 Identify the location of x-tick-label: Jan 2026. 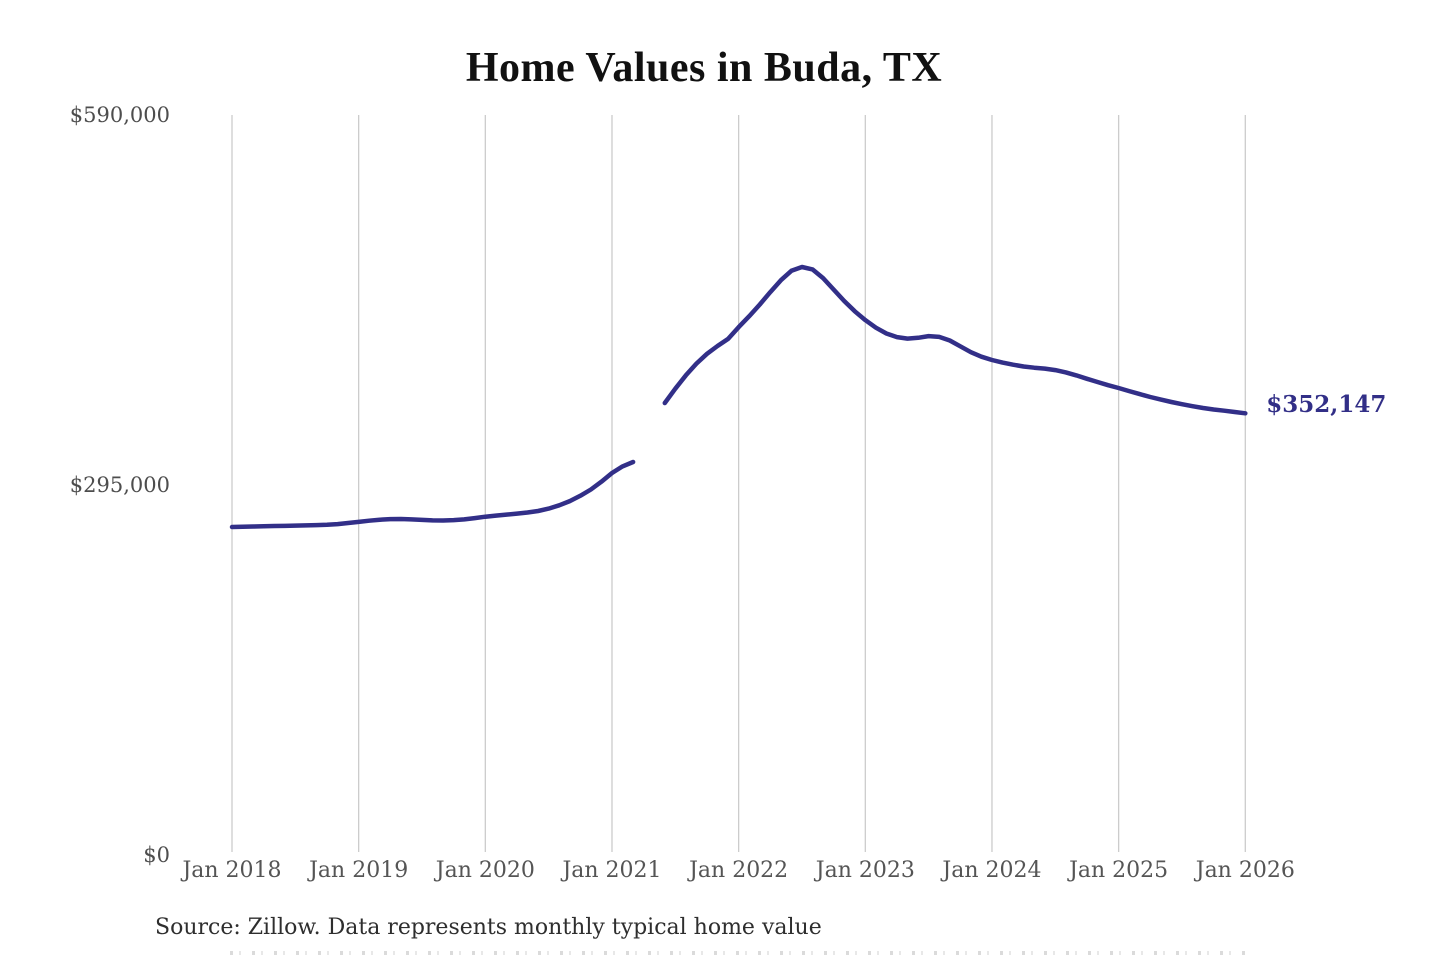
(1245, 870).